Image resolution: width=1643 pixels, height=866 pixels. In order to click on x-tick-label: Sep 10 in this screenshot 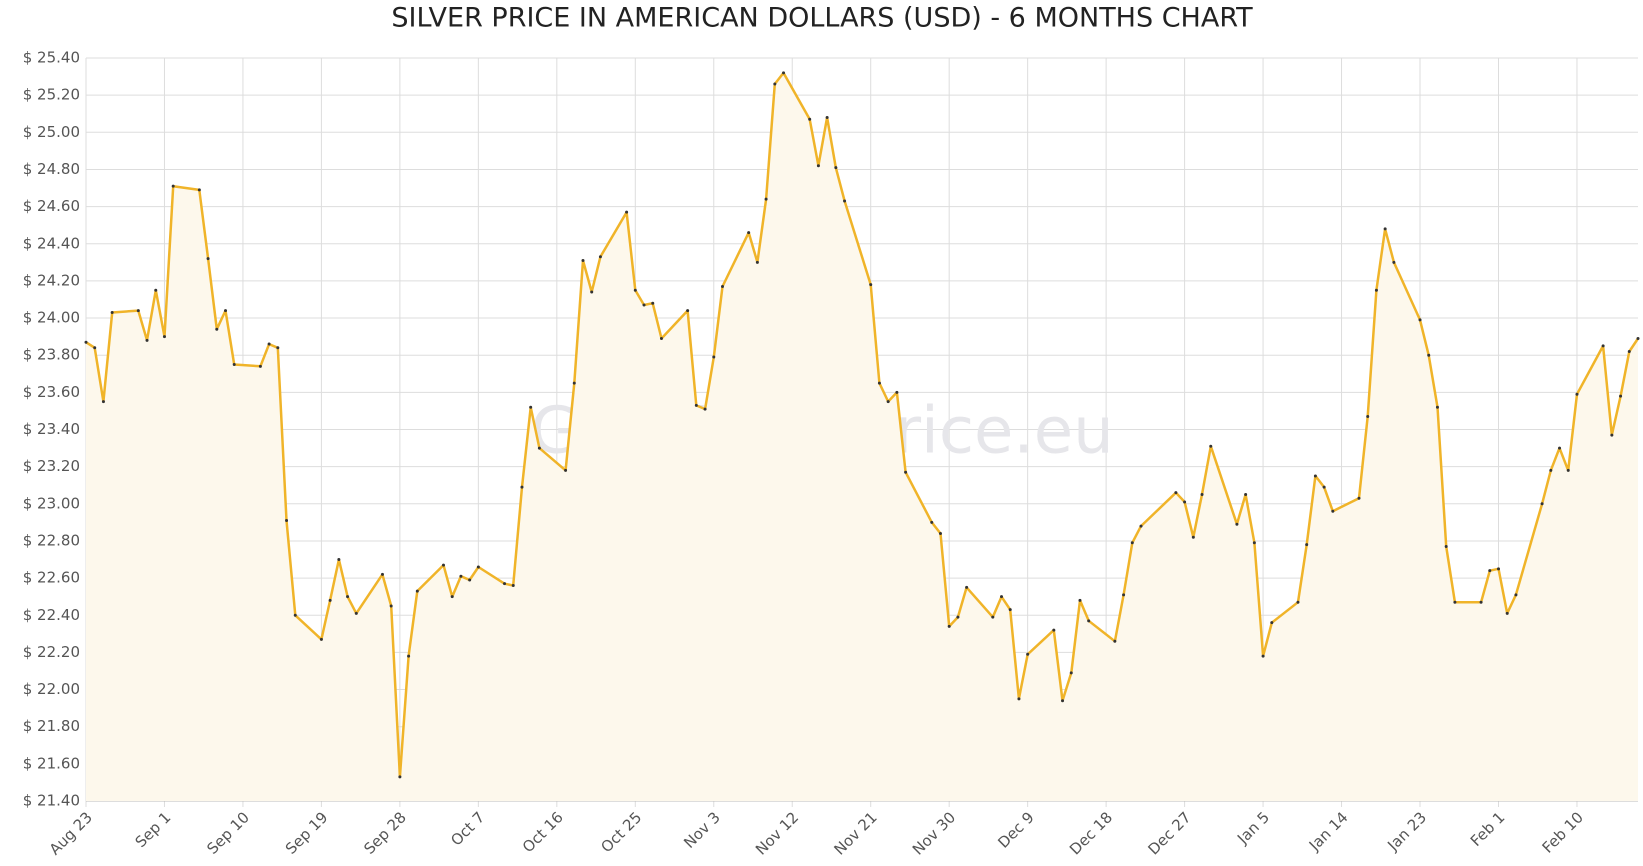, I will do `click(228, 833)`.